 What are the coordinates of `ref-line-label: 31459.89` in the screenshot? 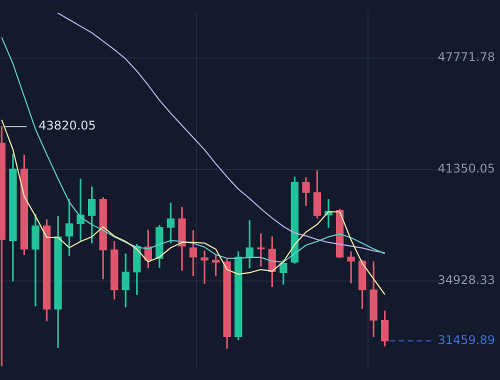 It's located at (466, 340).